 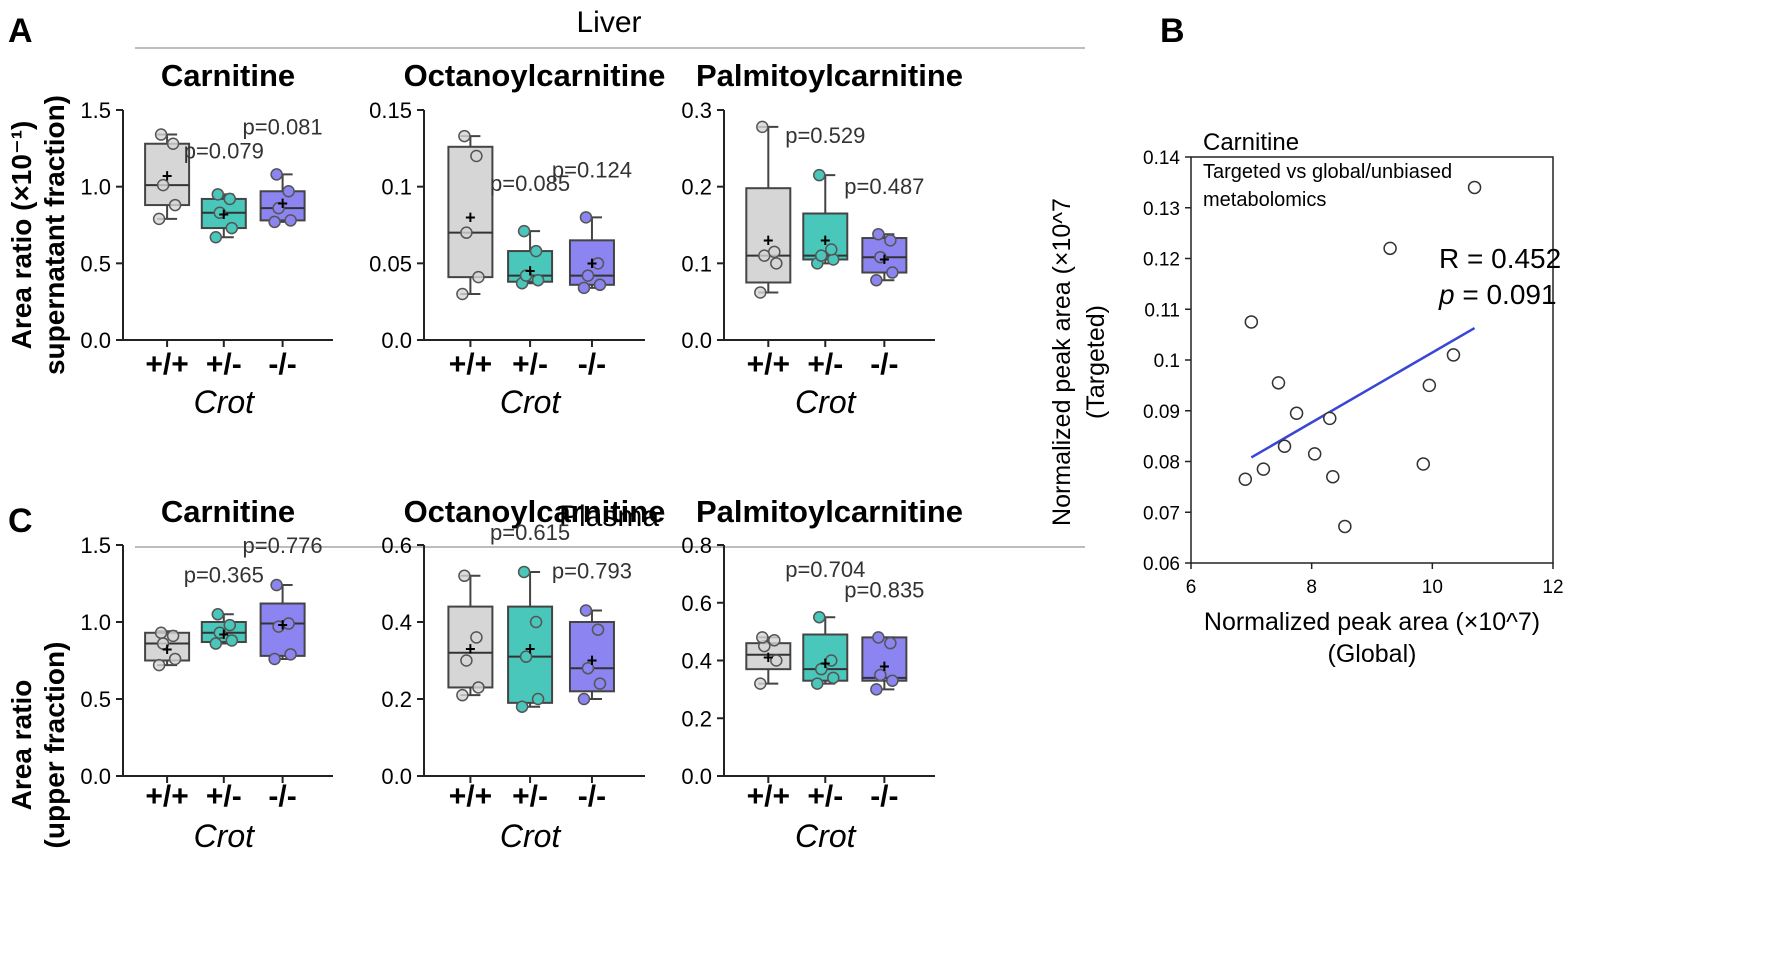 I want to click on p-value-label: p=0.615, so click(x=530, y=532).